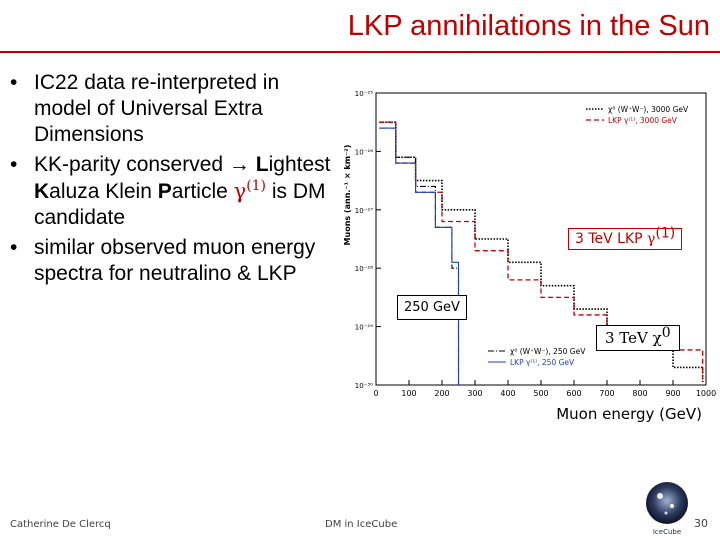  I want to click on x-tick-label: 300, so click(474, 393).